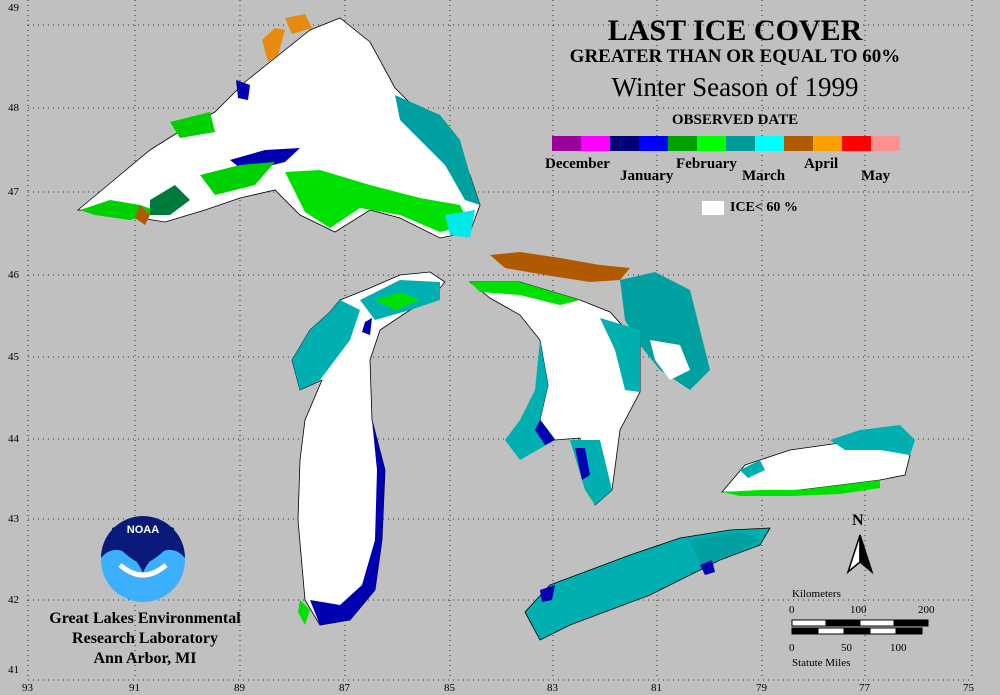 The height and width of the screenshot is (695, 1000). Describe the element at coordinates (735, 30) in the screenshot. I see `map-title: LAST ICE COVER` at that location.